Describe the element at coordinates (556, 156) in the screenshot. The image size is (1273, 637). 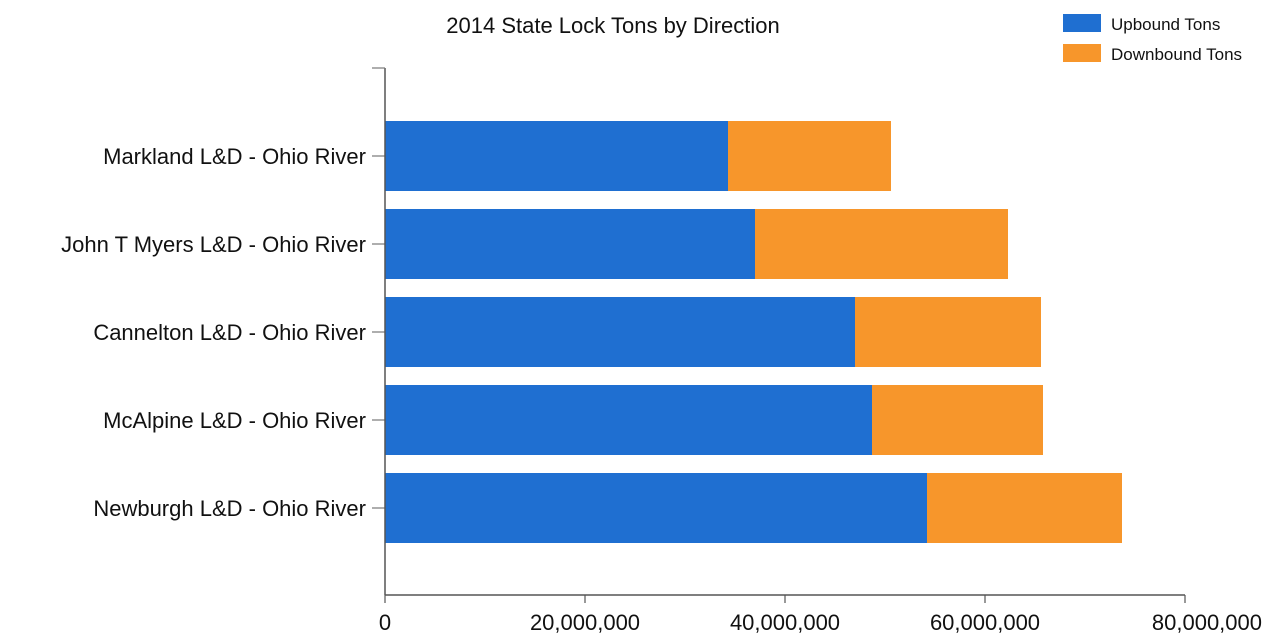
I see `bar-upbound-tons-markland-l-d` at that location.